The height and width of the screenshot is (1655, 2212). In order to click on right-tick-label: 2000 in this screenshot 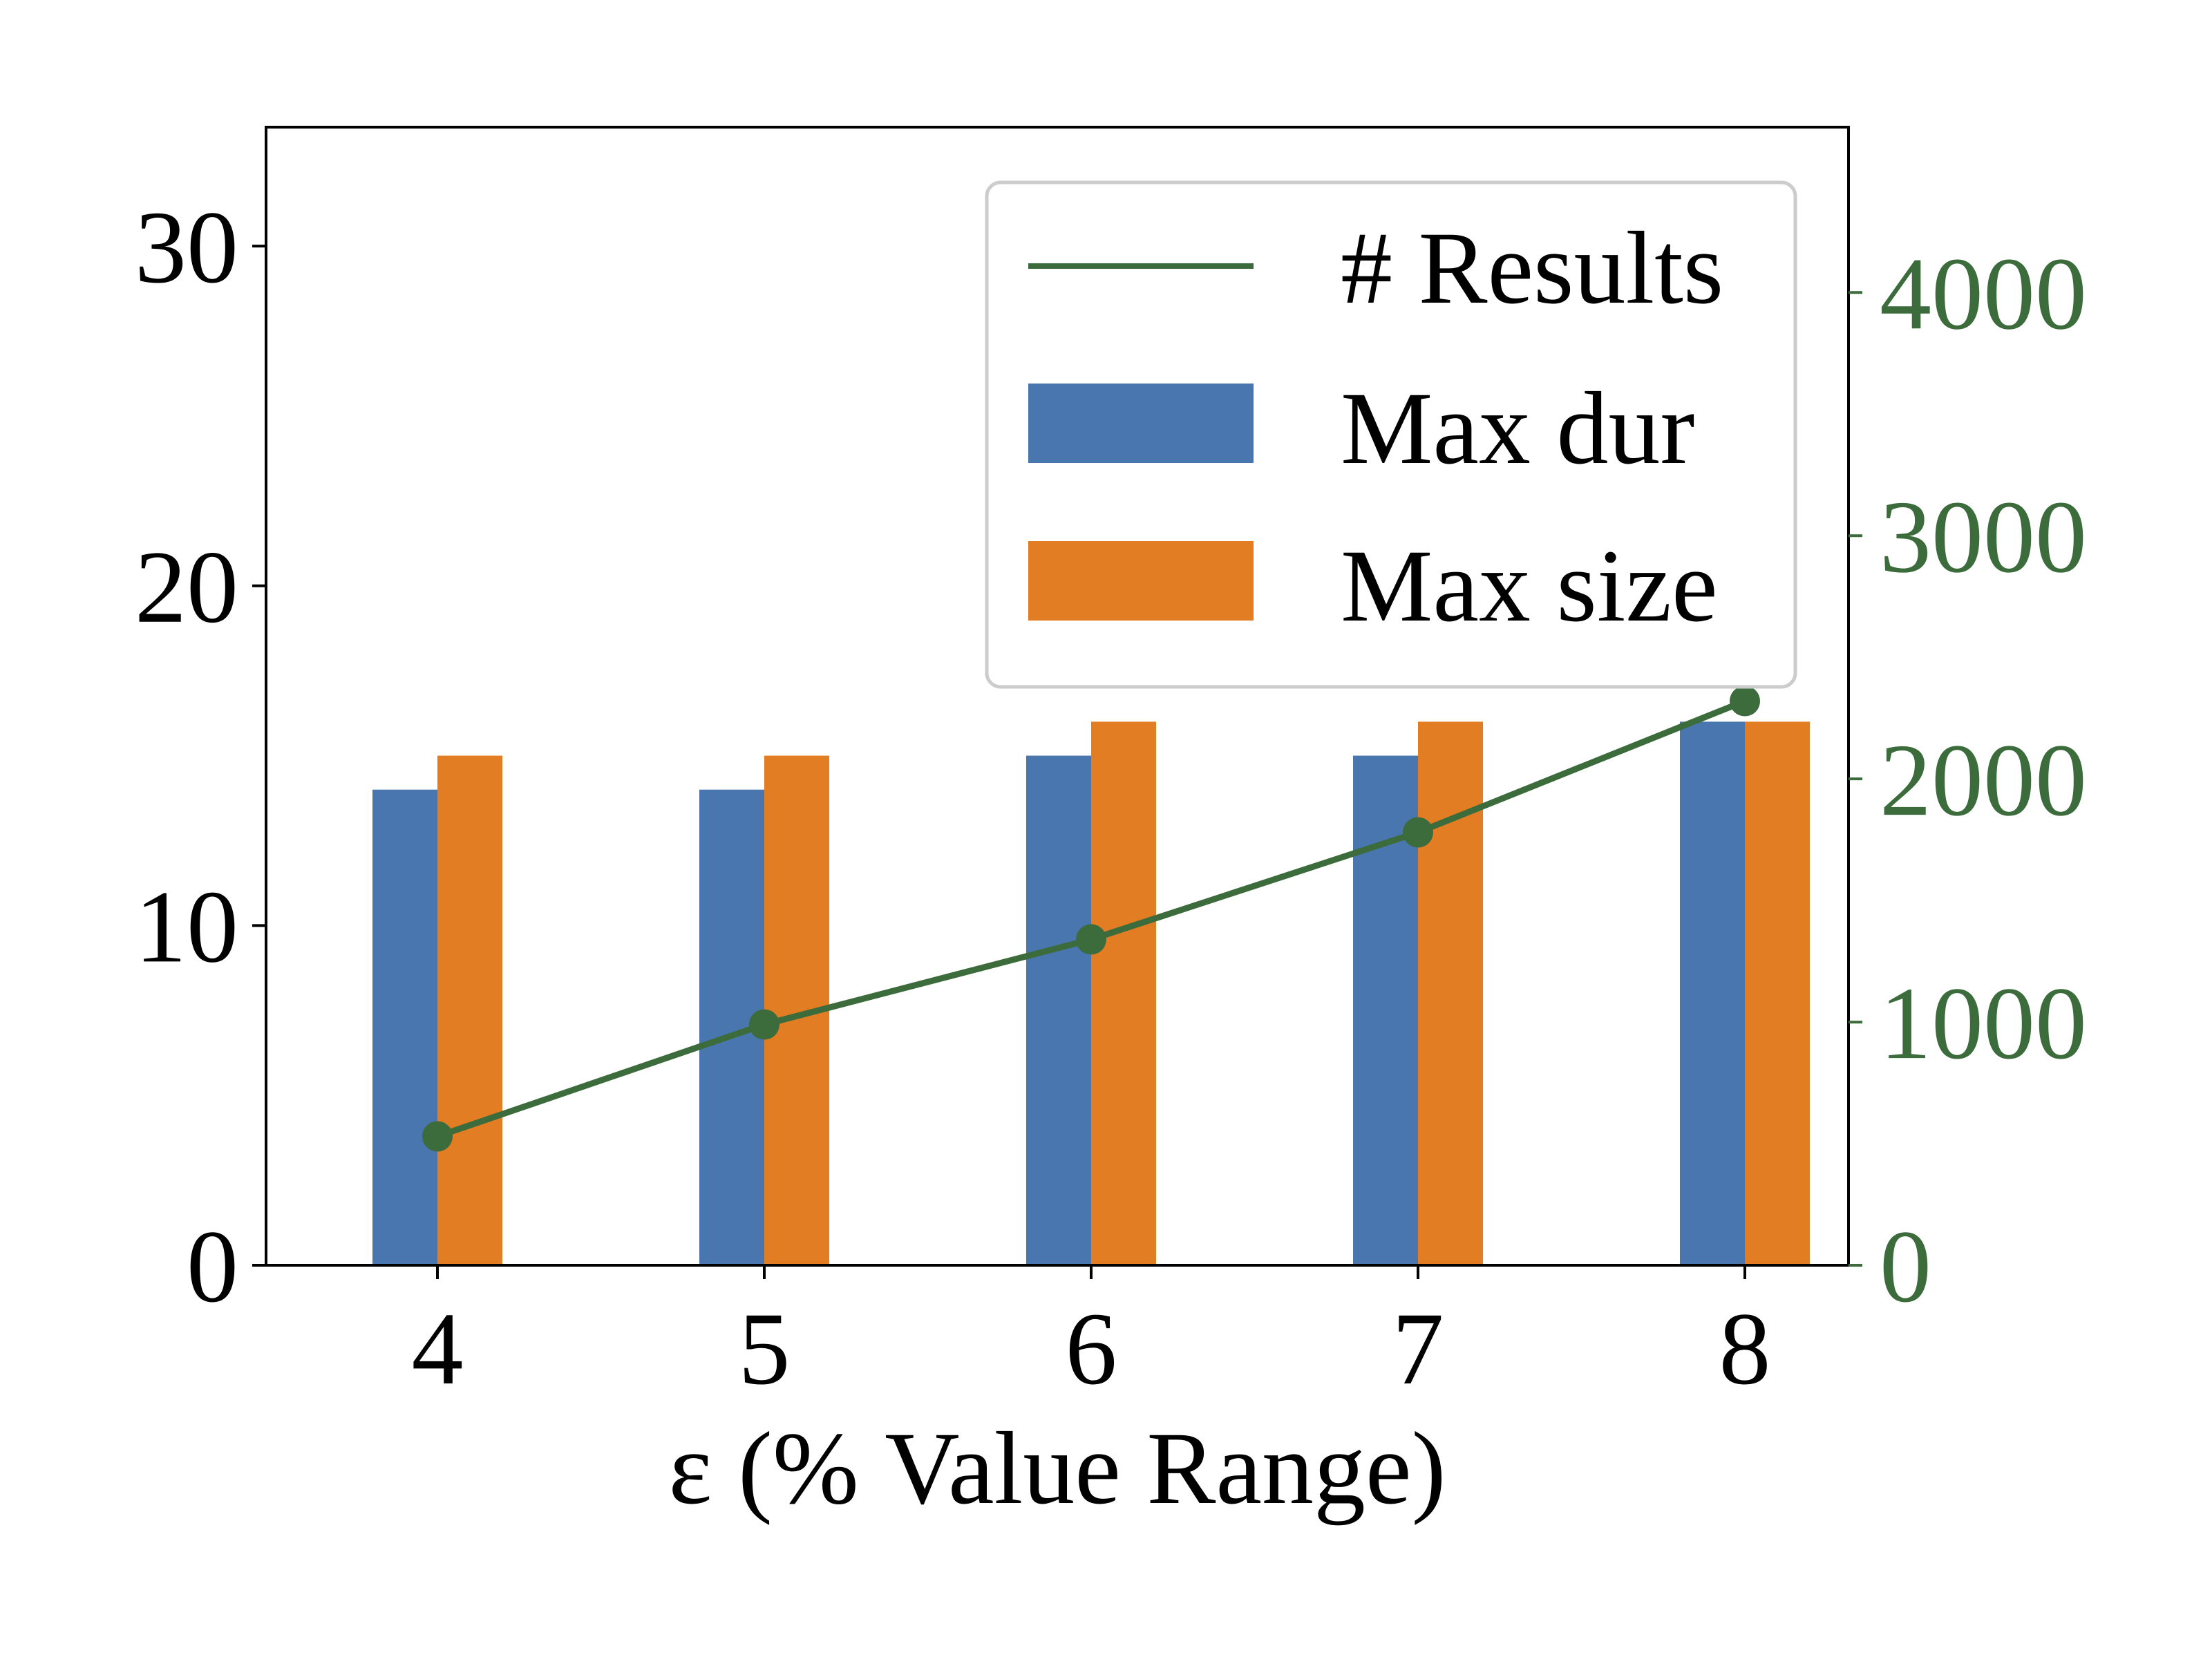, I will do `click(1983, 780)`.